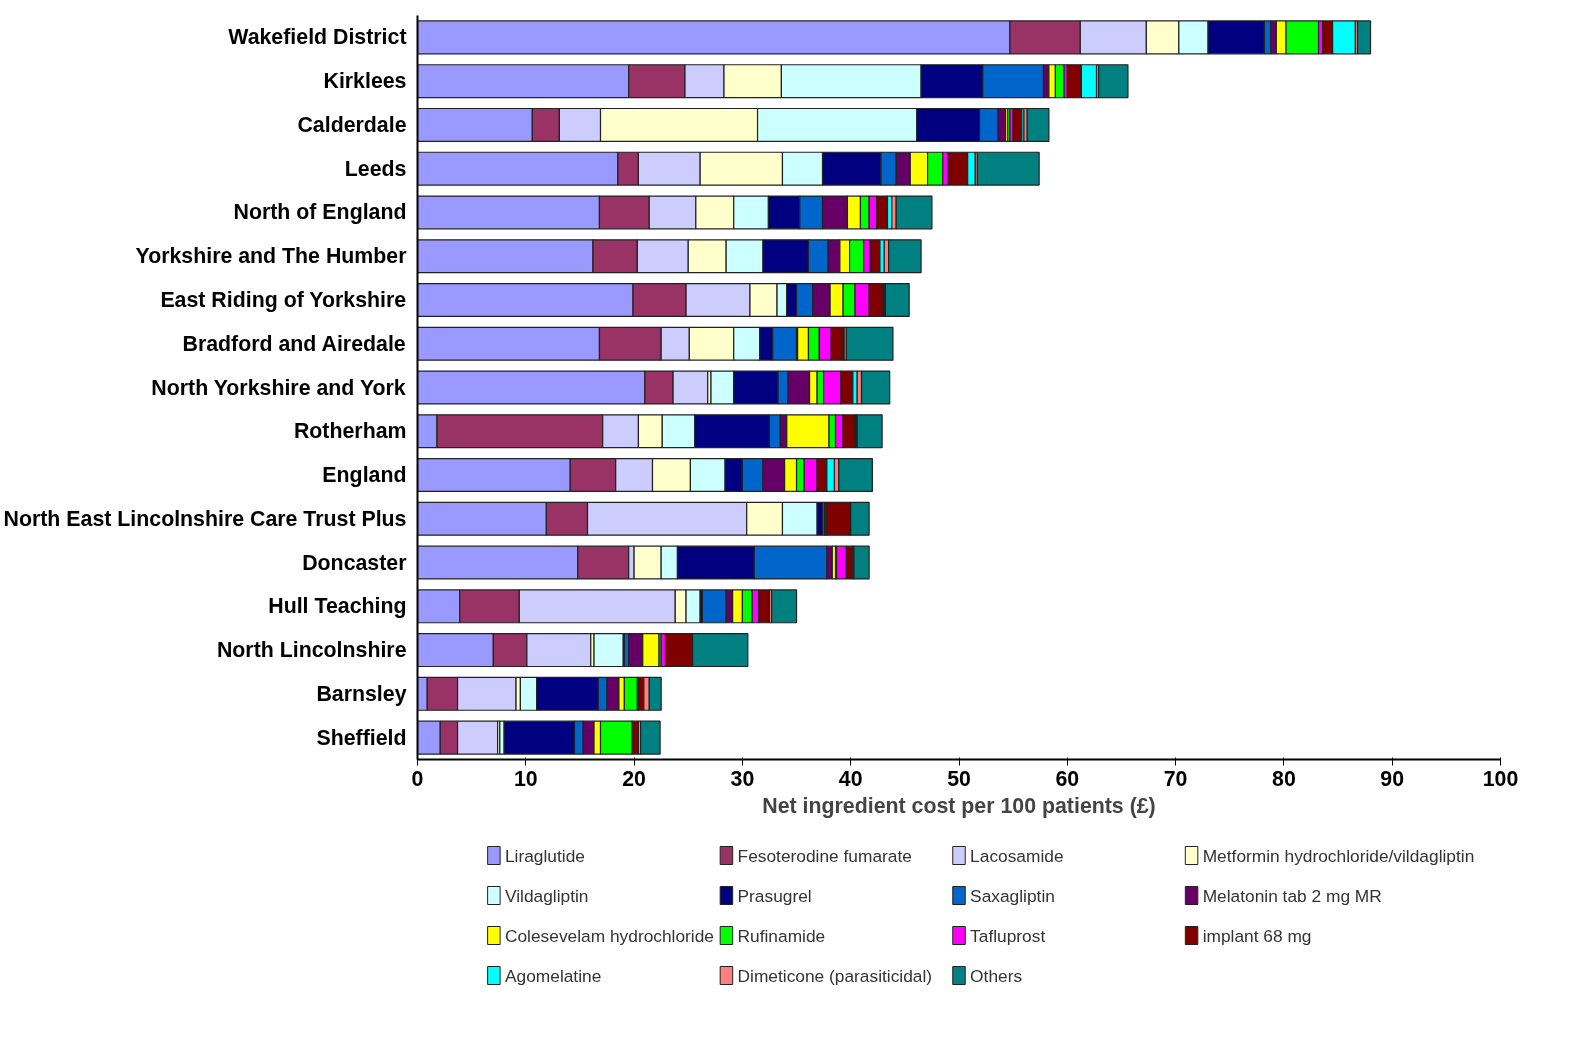 The width and height of the screenshot is (1593, 1039). Describe the element at coordinates (1067, 778) in the screenshot. I see `x-tick-label: 60` at that location.